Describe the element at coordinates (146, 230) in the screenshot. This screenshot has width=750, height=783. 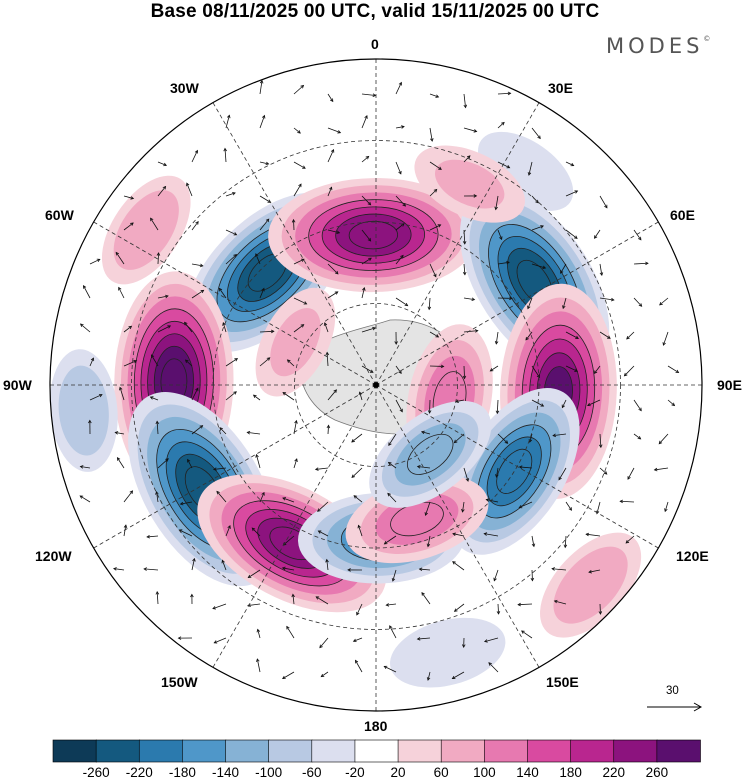
I see `anomaly-pink-60w-outer` at that location.